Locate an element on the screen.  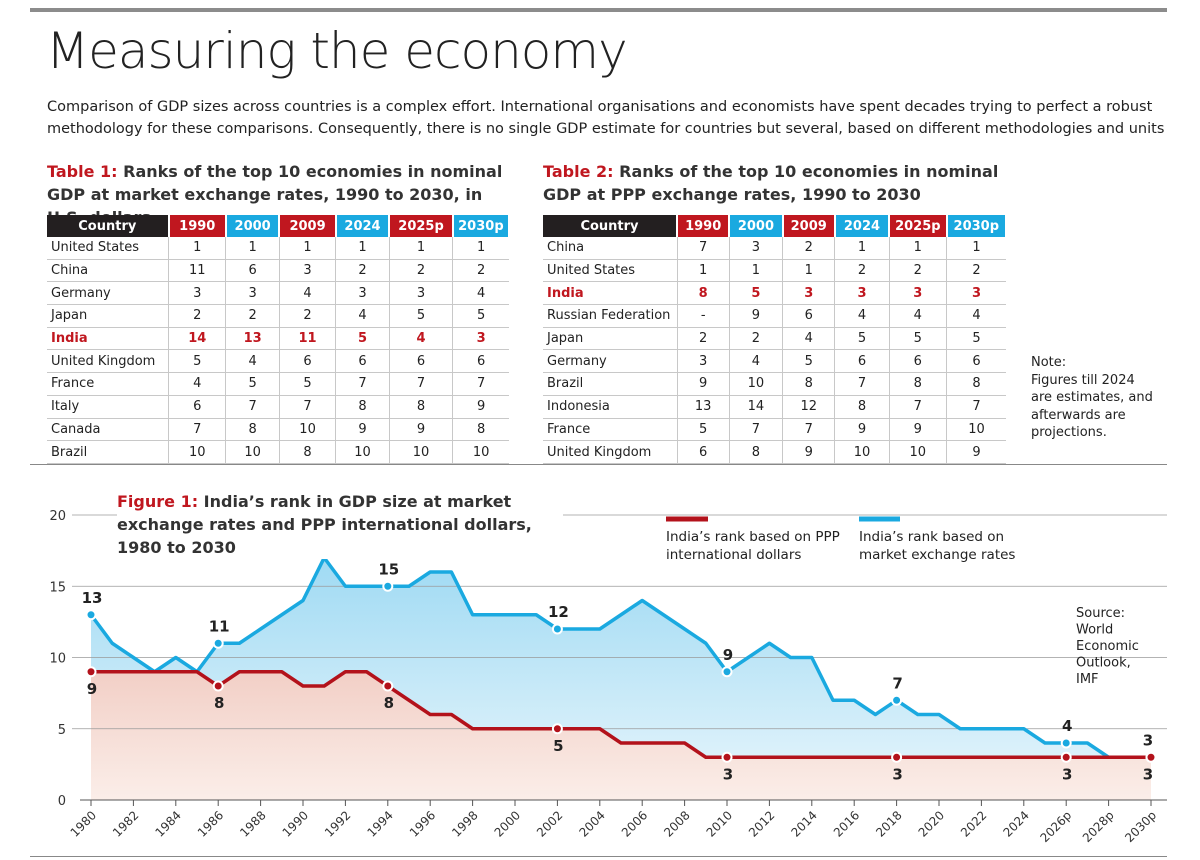
table-row: India 14 13 11 5 4 3 is located at coordinates (278, 339).